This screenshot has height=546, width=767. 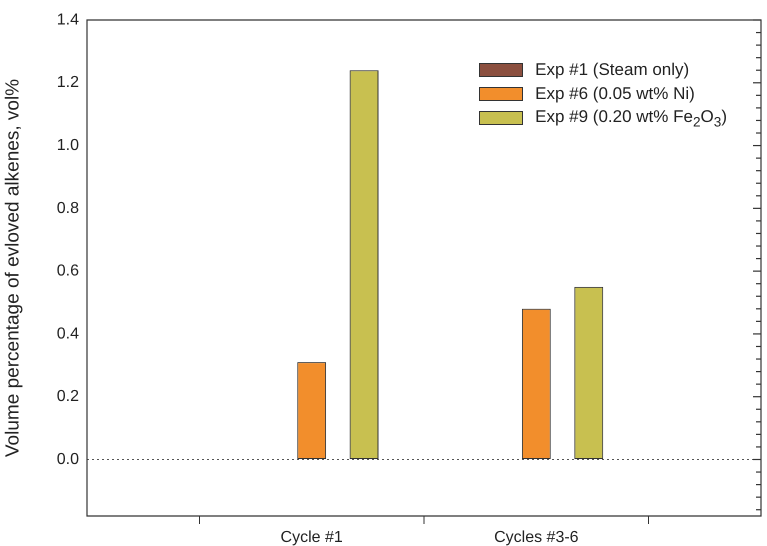 I want to click on y-tick-label: 1.2, so click(x=68, y=83).